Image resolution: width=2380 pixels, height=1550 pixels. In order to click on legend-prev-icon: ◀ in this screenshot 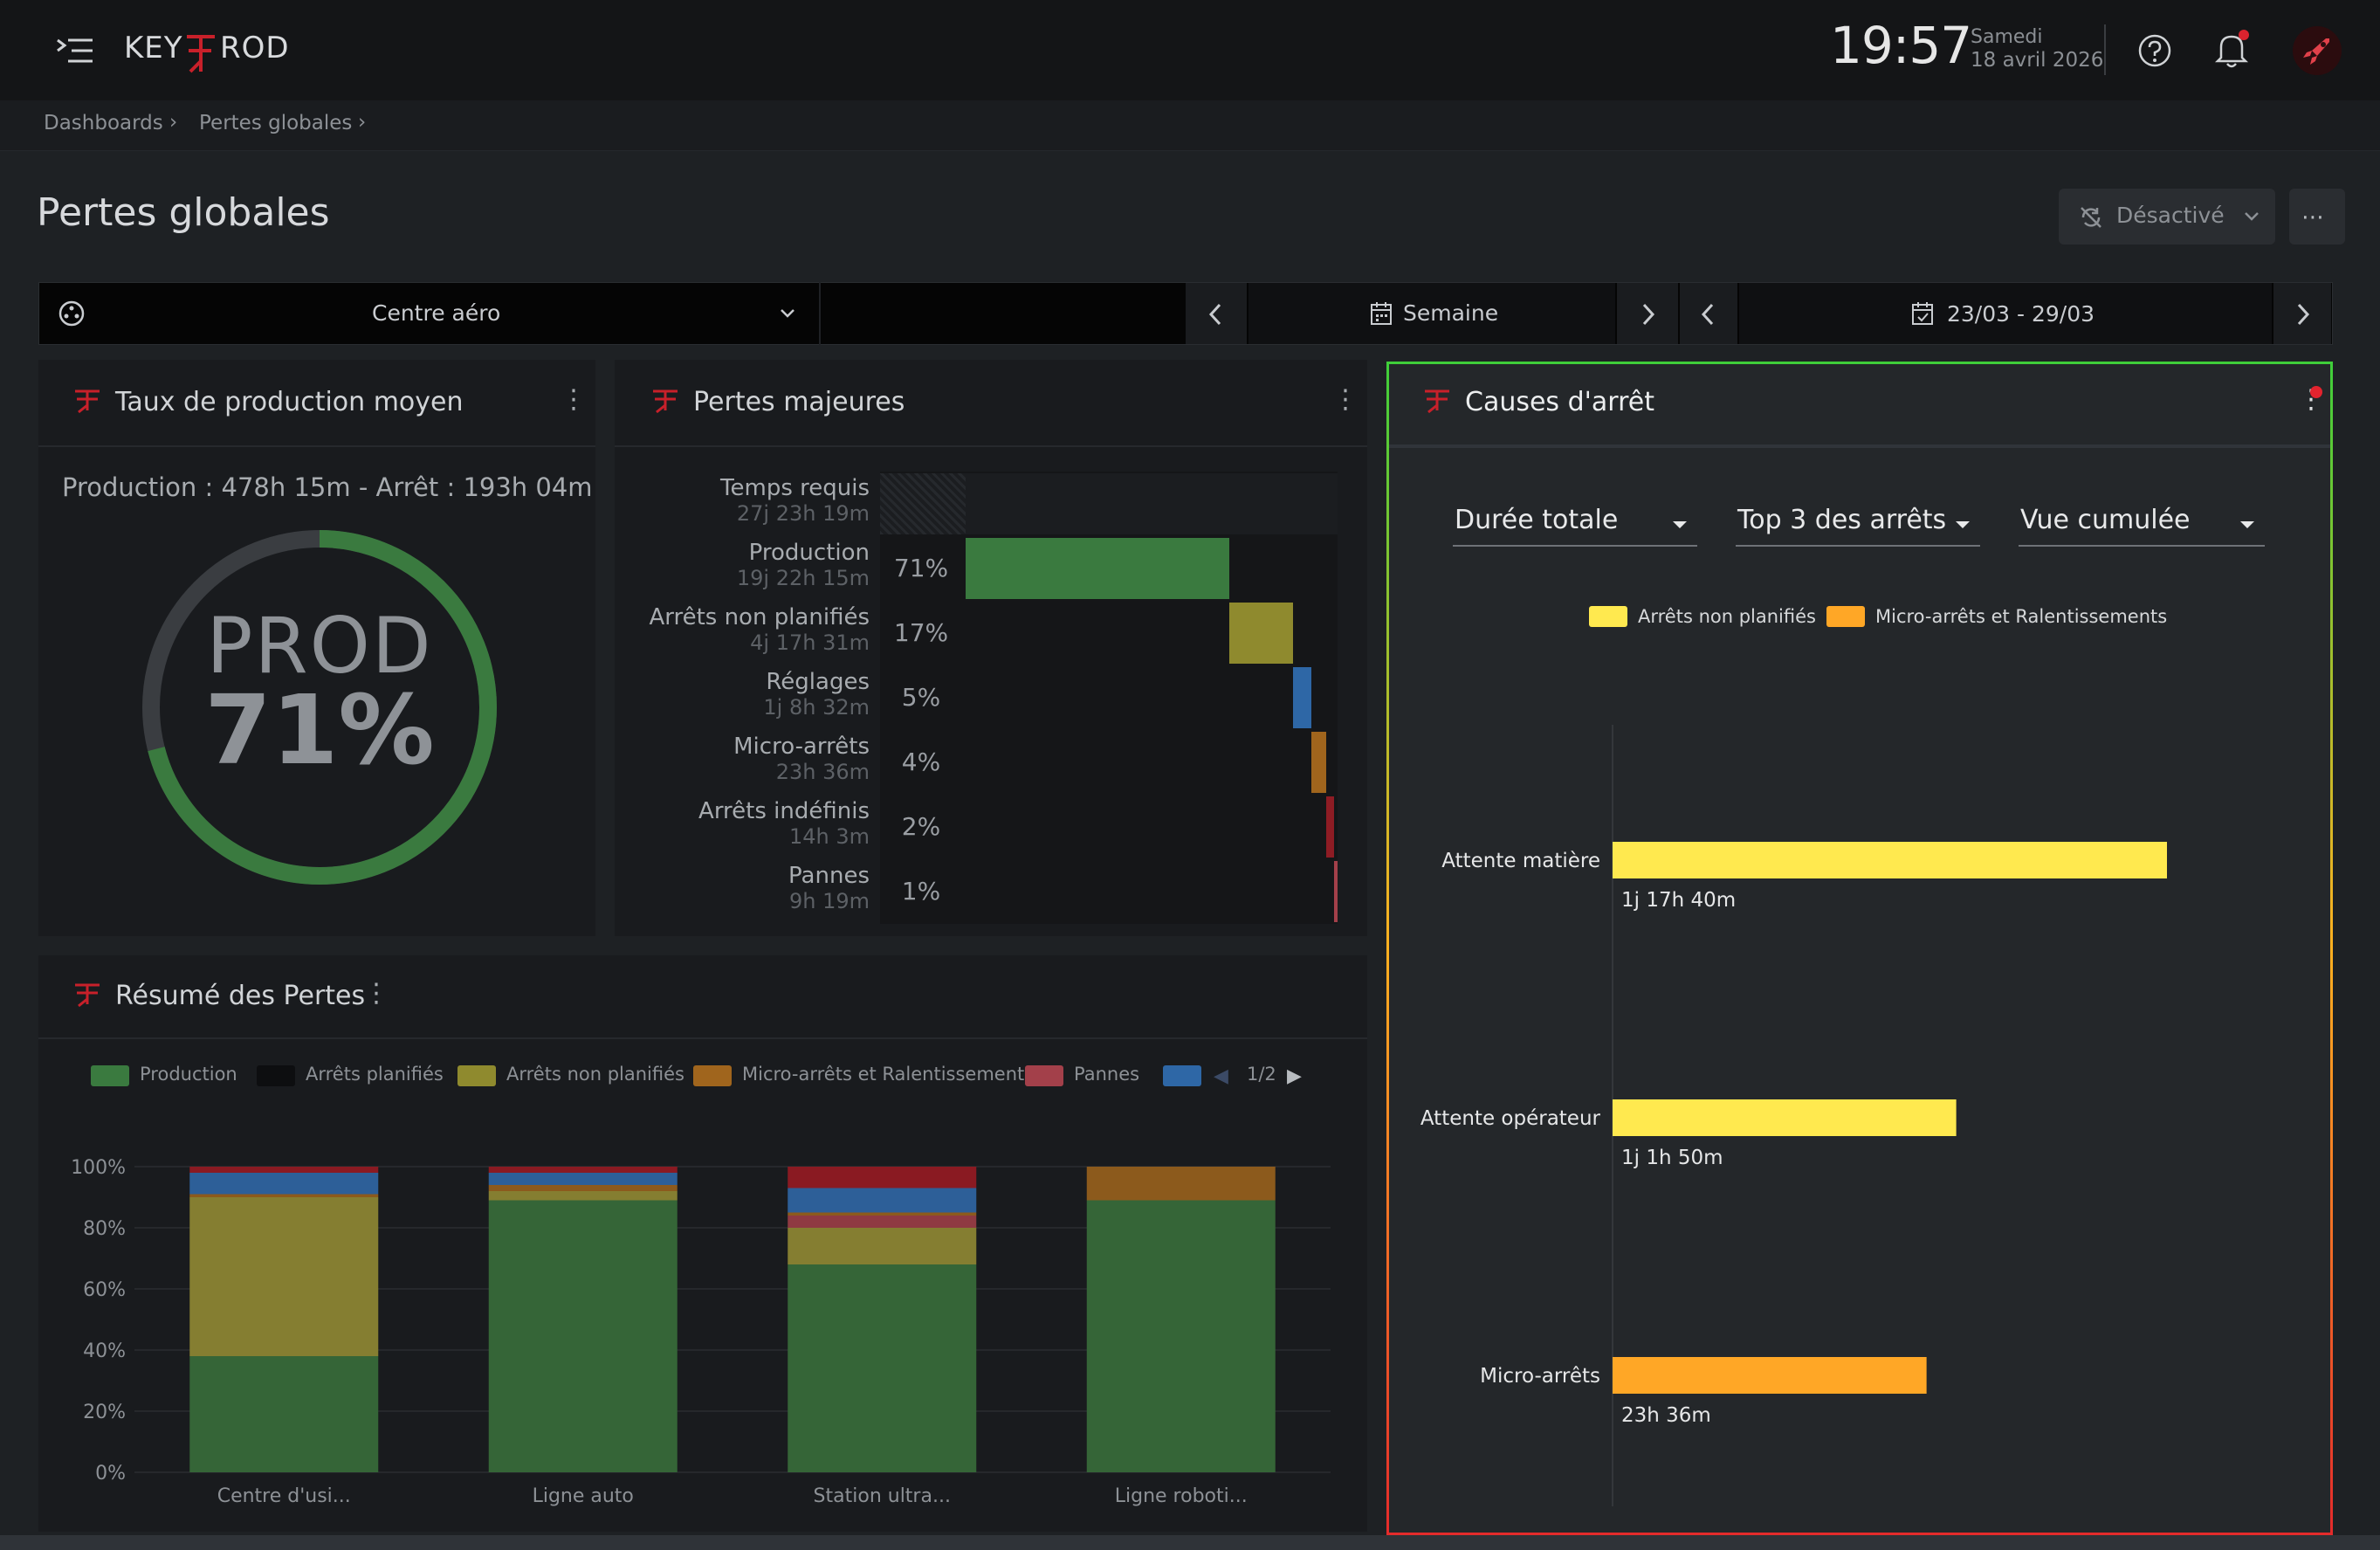, I will do `click(1221, 1076)`.